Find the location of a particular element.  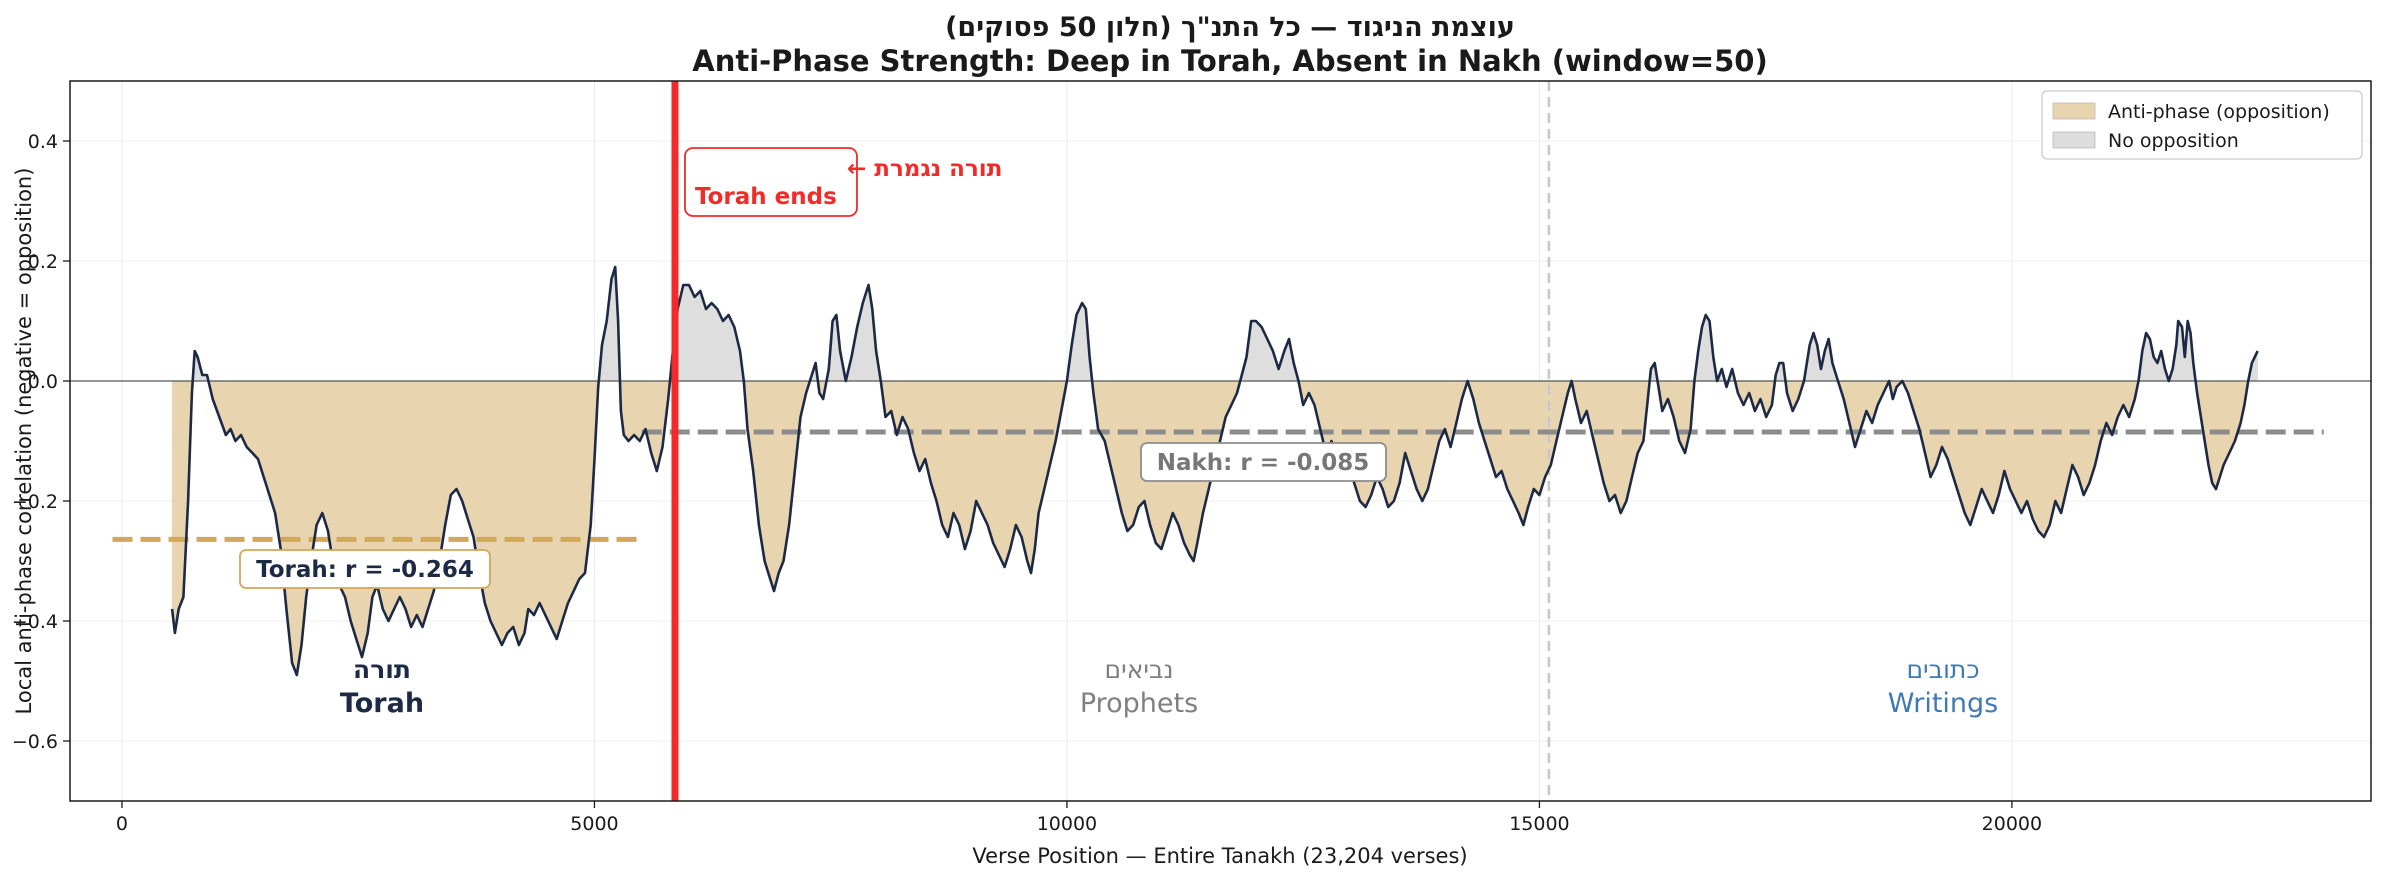

torah-mean-label-box is located at coordinates (365, 569).